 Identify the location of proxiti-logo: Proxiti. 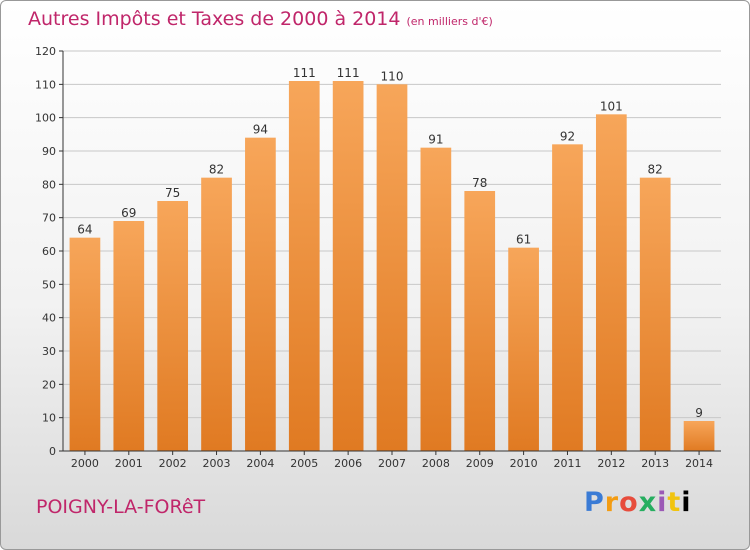
(638, 502).